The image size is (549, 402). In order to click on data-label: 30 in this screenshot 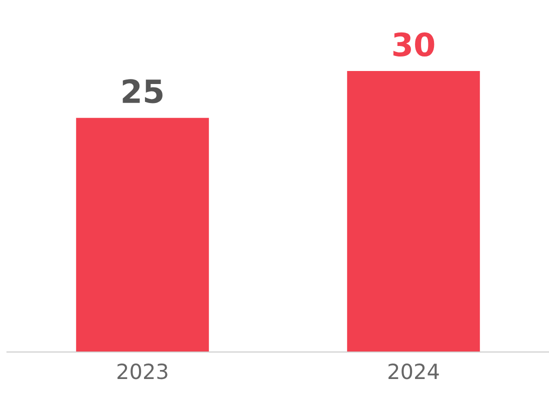, I will do `click(413, 44)`.